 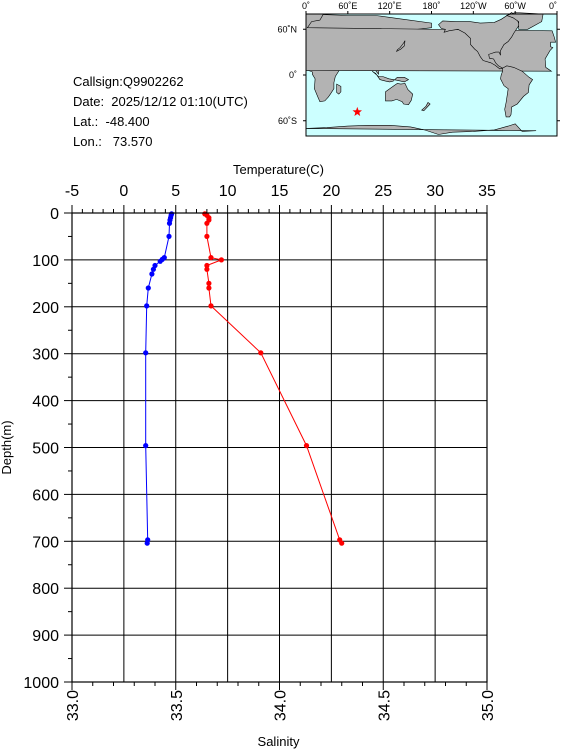 What do you see at coordinates (45, 589) in the screenshot?
I see `depth-tick-label: 800` at bounding box center [45, 589].